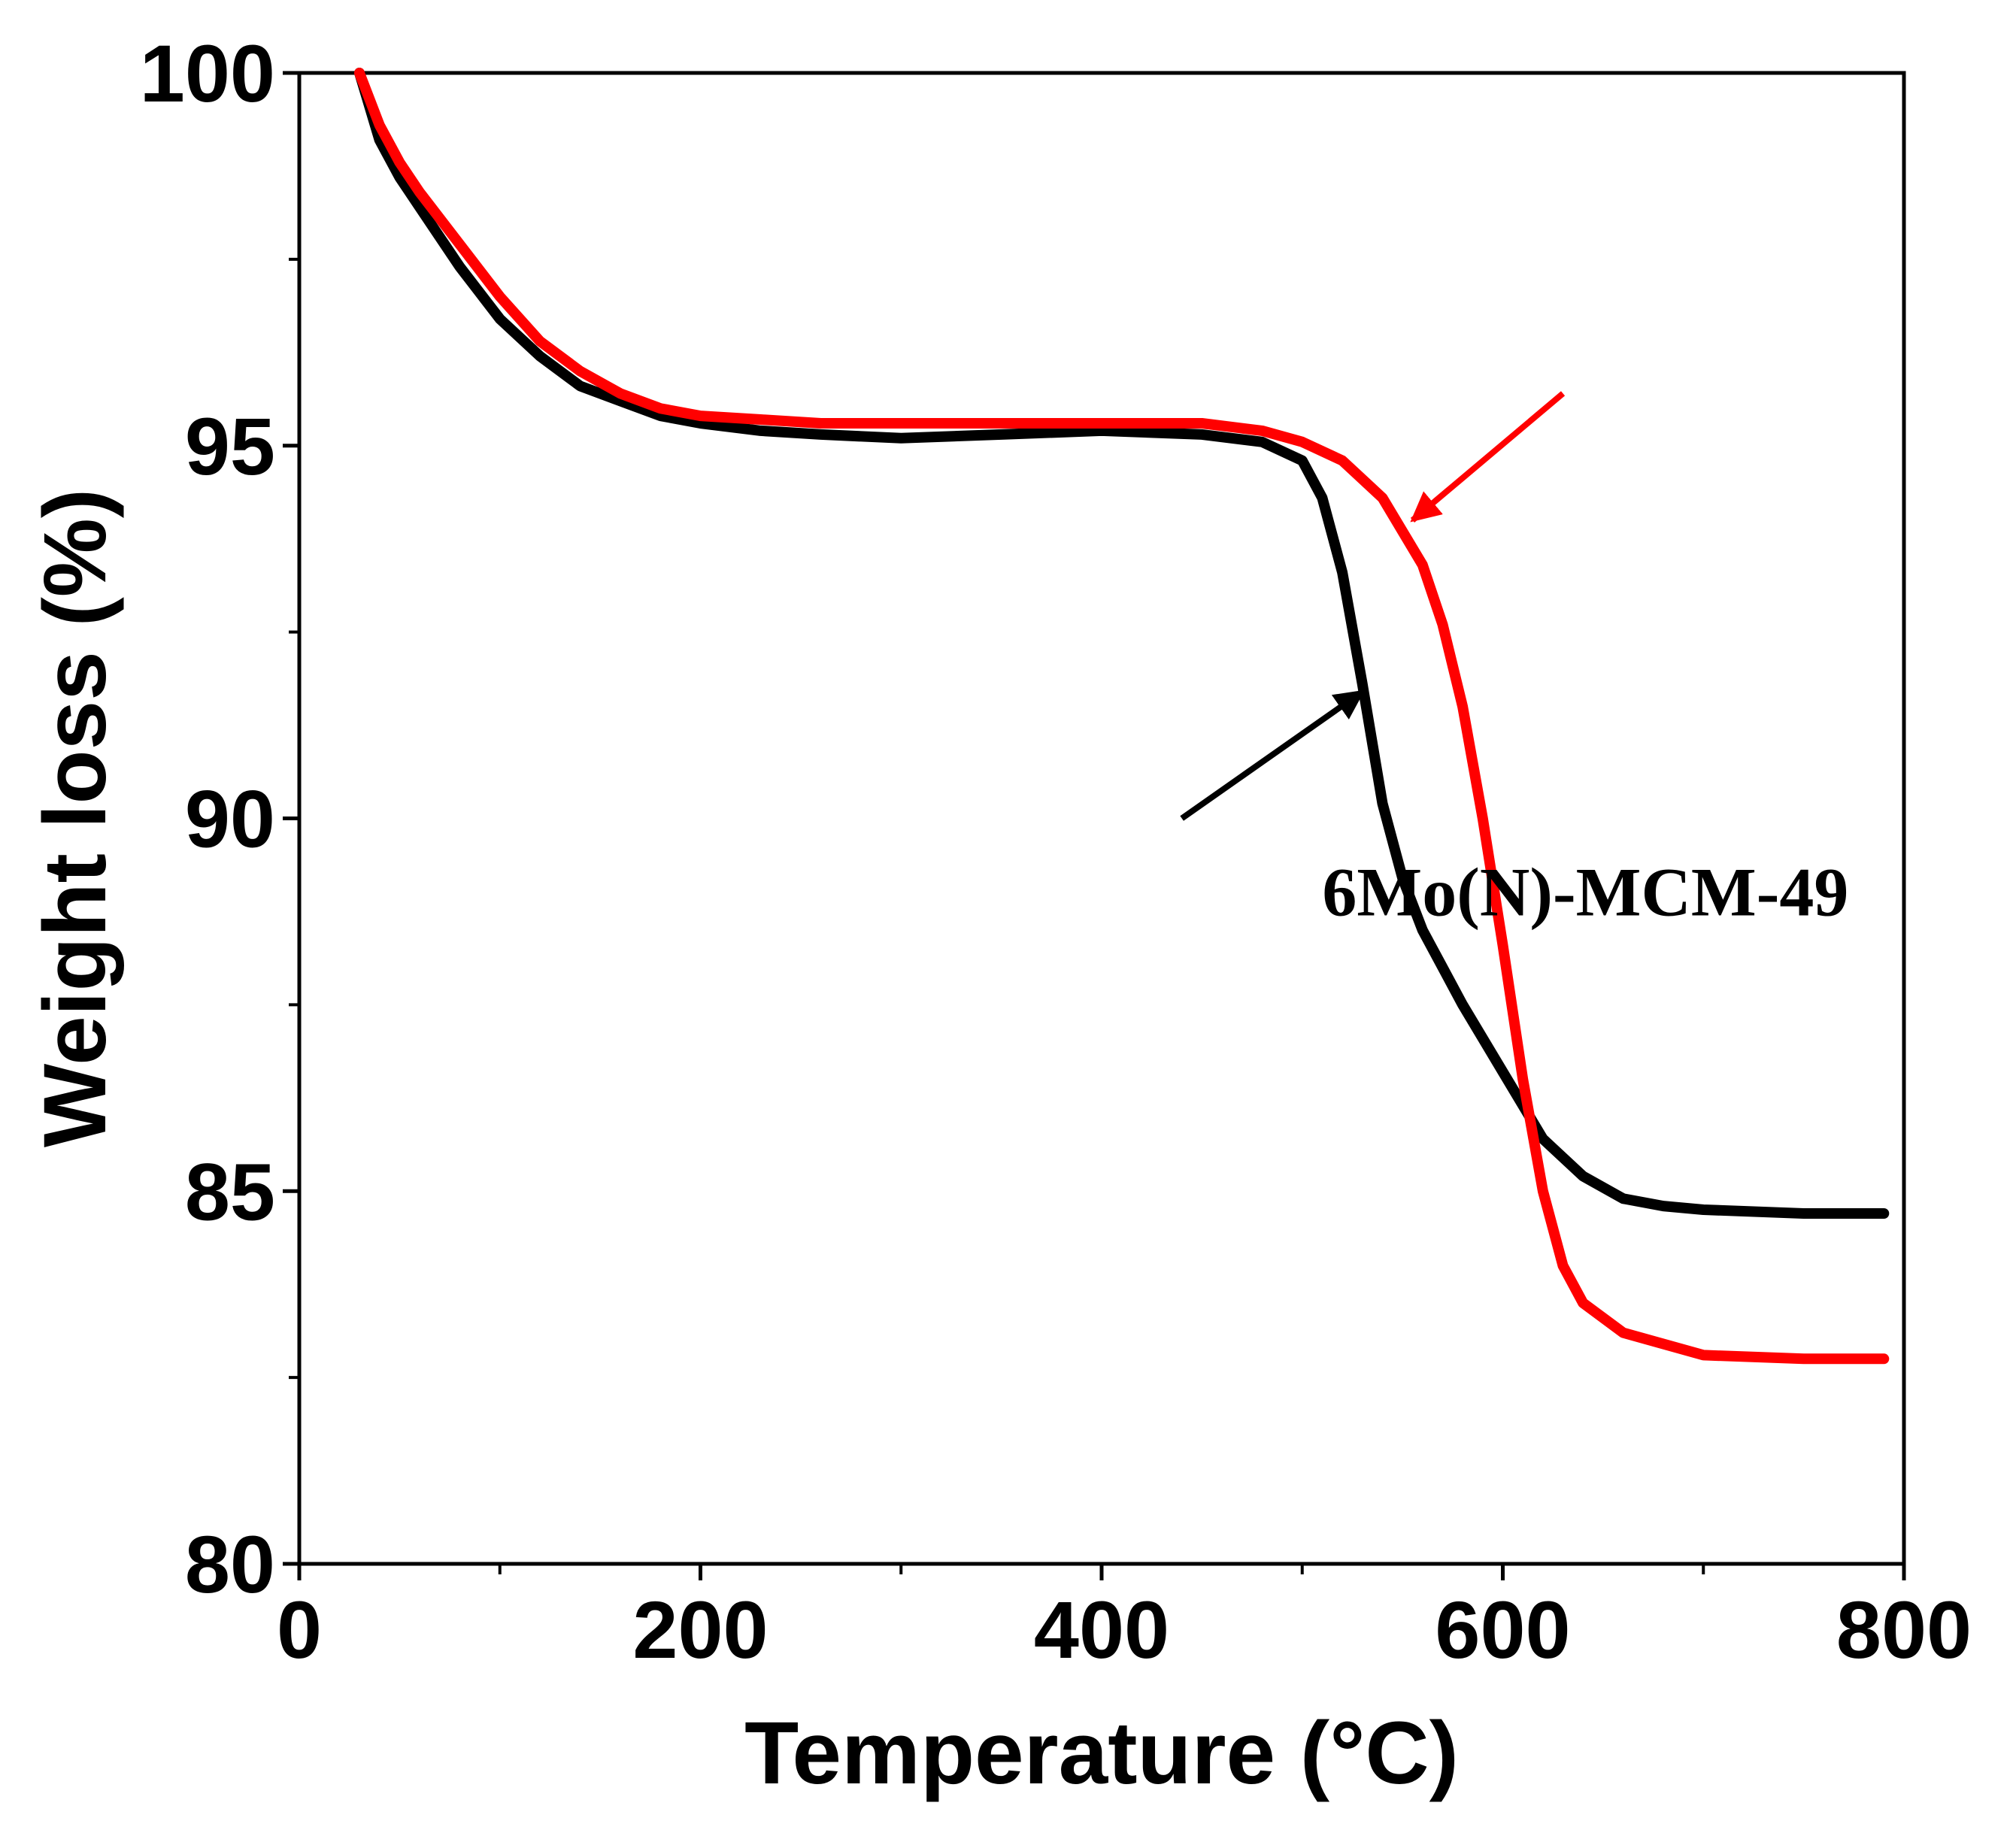 The image size is (2016, 1833). I want to click on x-tick-label: 800, so click(1904, 1629).